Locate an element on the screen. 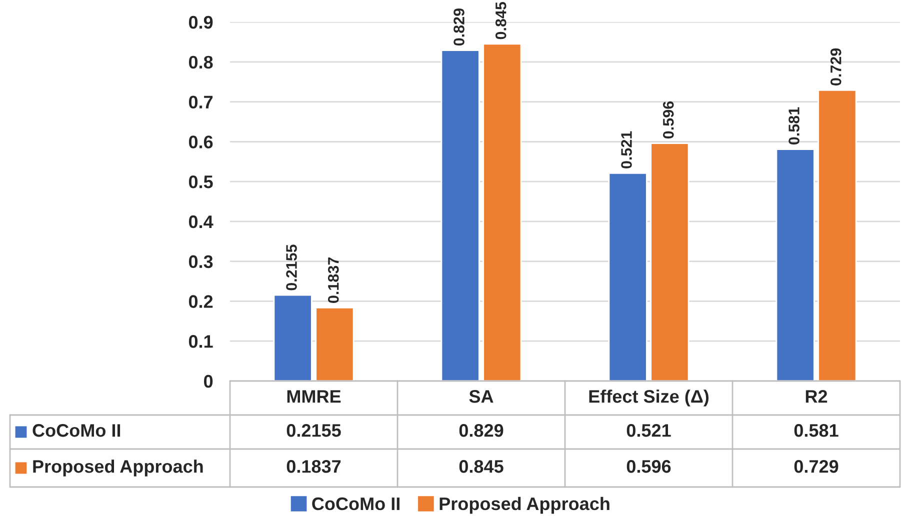 This screenshot has height=530, width=902. x-tick-label: Effect Size (Δ) is located at coordinates (649, 398).